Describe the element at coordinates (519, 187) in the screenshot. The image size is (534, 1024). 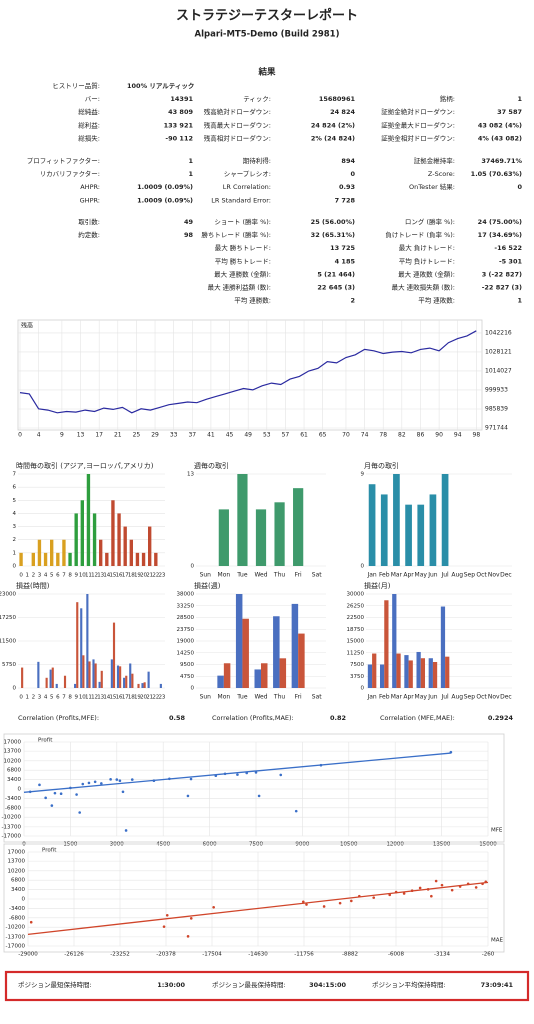
I see `stat-value: 0` at that location.